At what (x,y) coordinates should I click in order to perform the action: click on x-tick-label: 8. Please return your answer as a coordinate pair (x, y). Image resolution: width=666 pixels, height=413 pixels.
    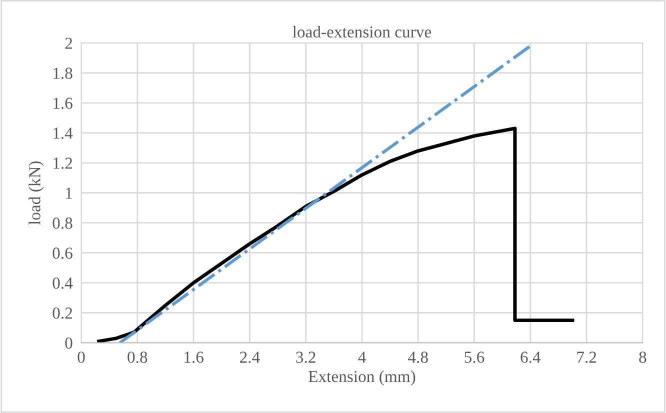
    Looking at the image, I should click on (642, 357).